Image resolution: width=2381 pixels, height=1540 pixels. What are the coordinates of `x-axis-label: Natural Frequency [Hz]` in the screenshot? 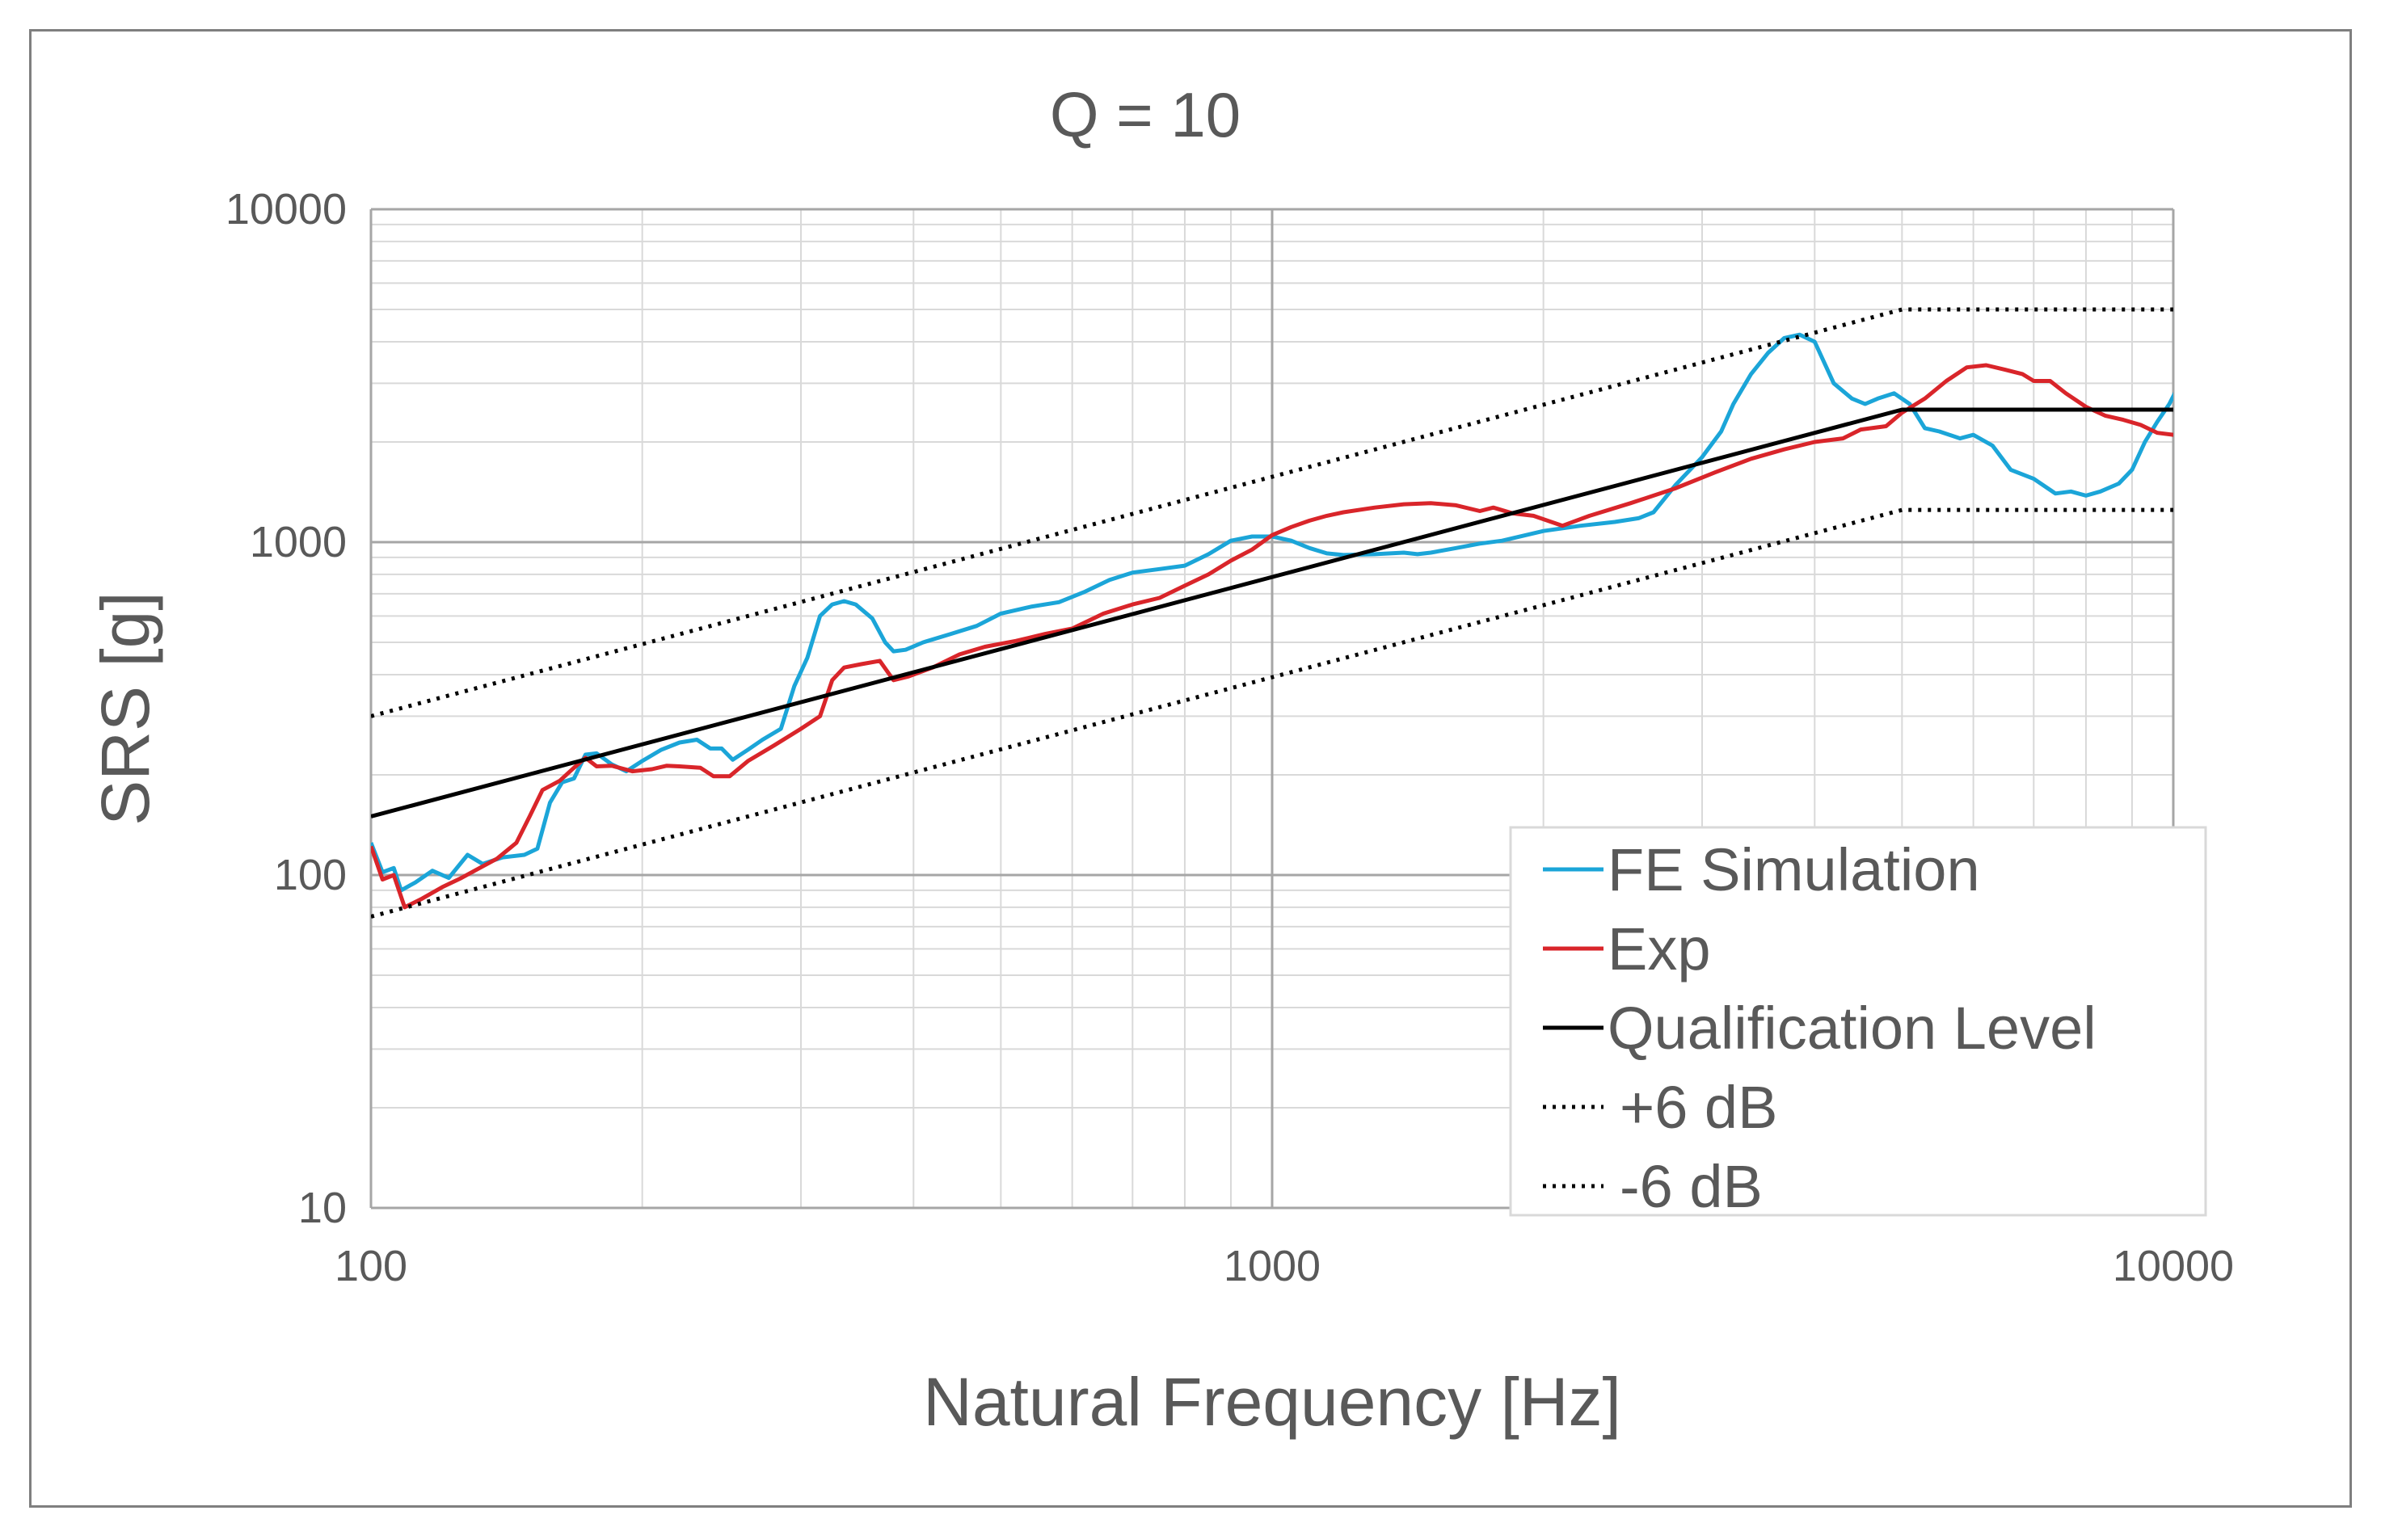 It's located at (1272, 1402).